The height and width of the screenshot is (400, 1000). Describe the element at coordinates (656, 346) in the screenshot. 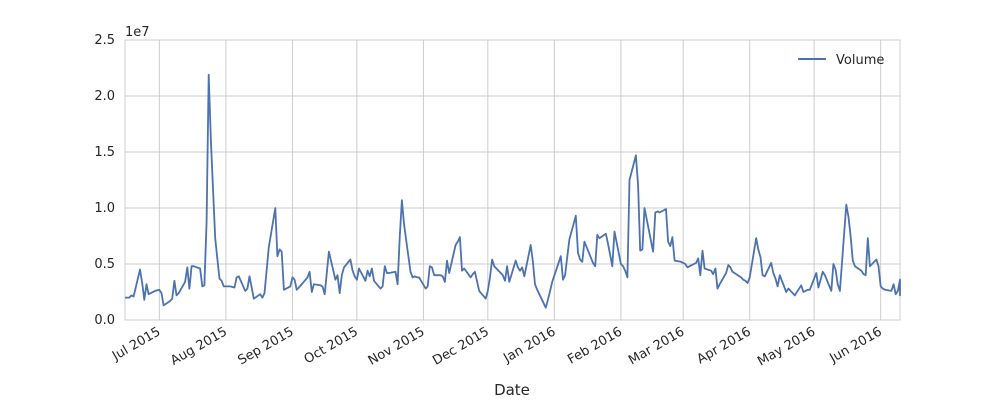

I see `x-tick-label: Mar 2016` at that location.